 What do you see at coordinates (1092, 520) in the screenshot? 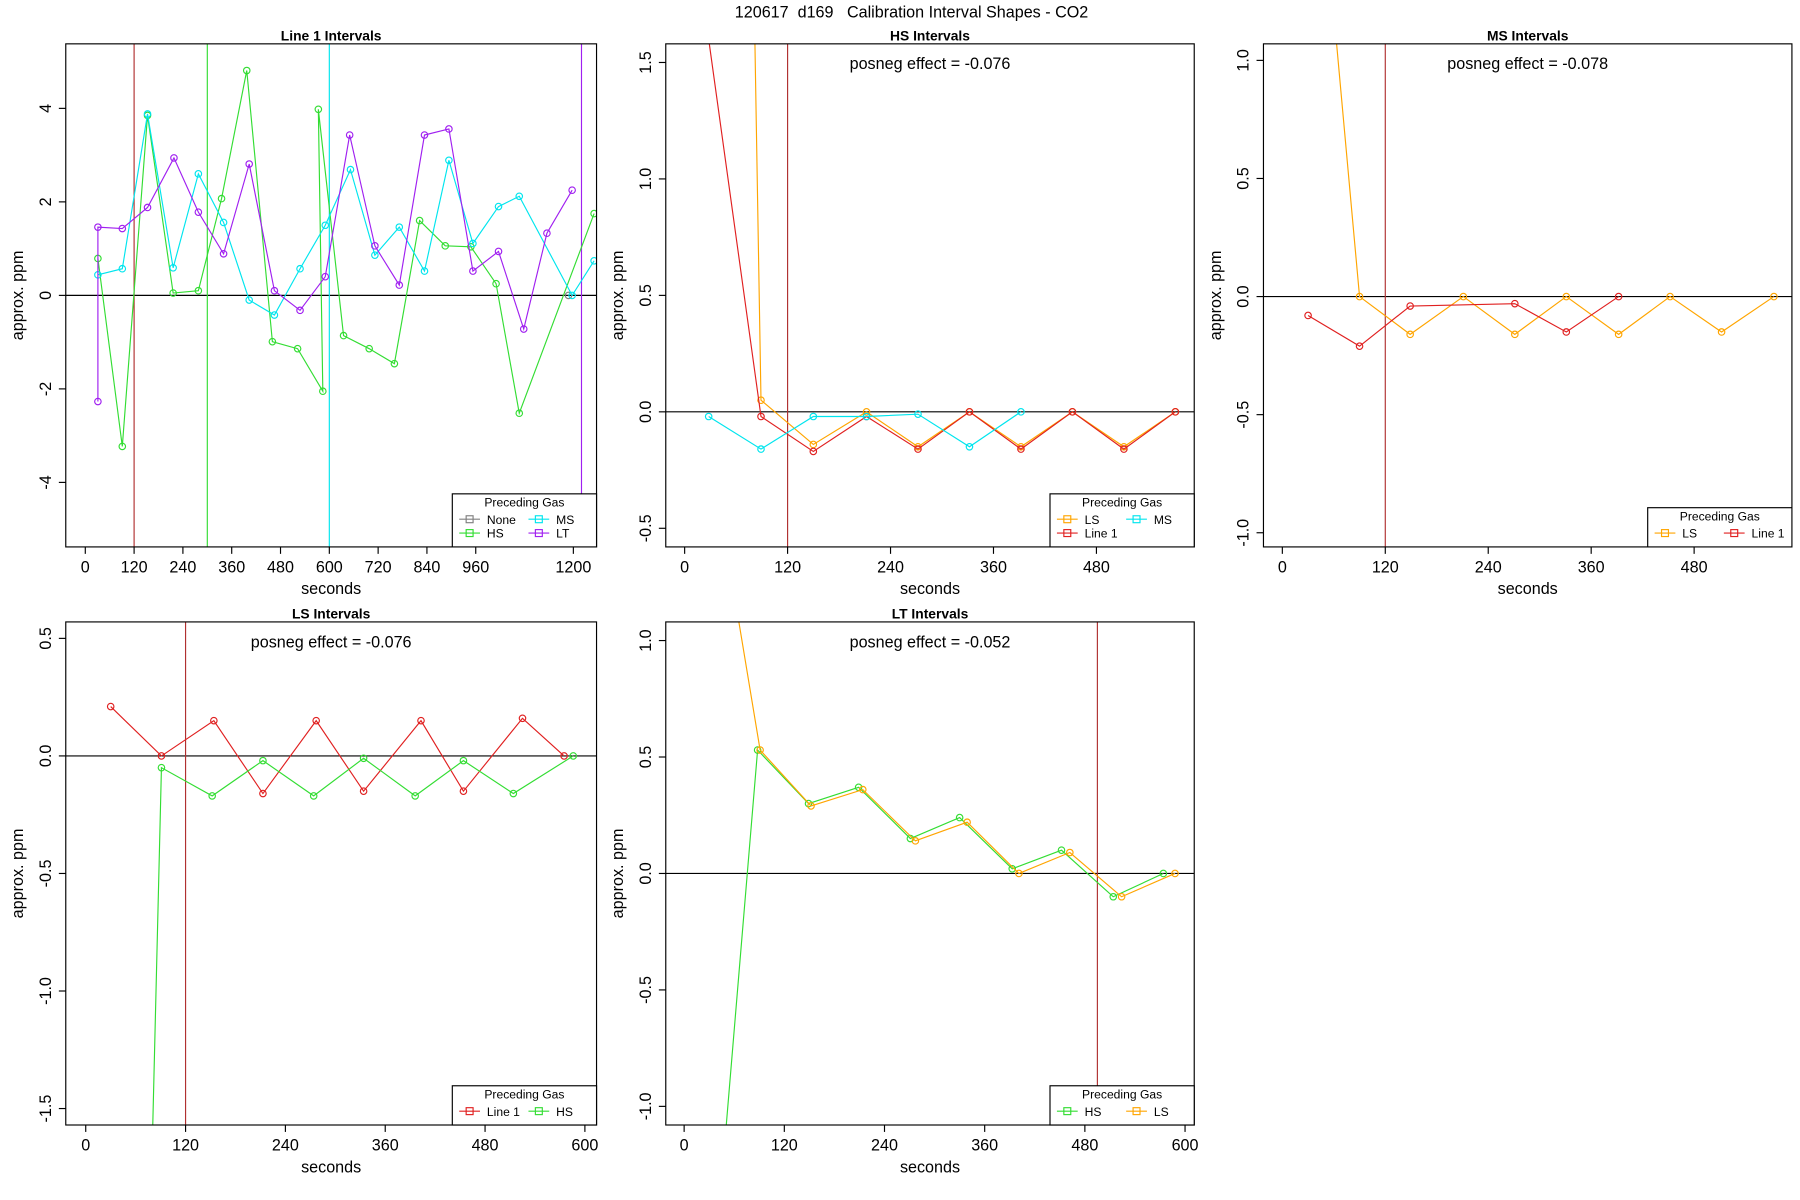
I see `legend-label: LS` at bounding box center [1092, 520].